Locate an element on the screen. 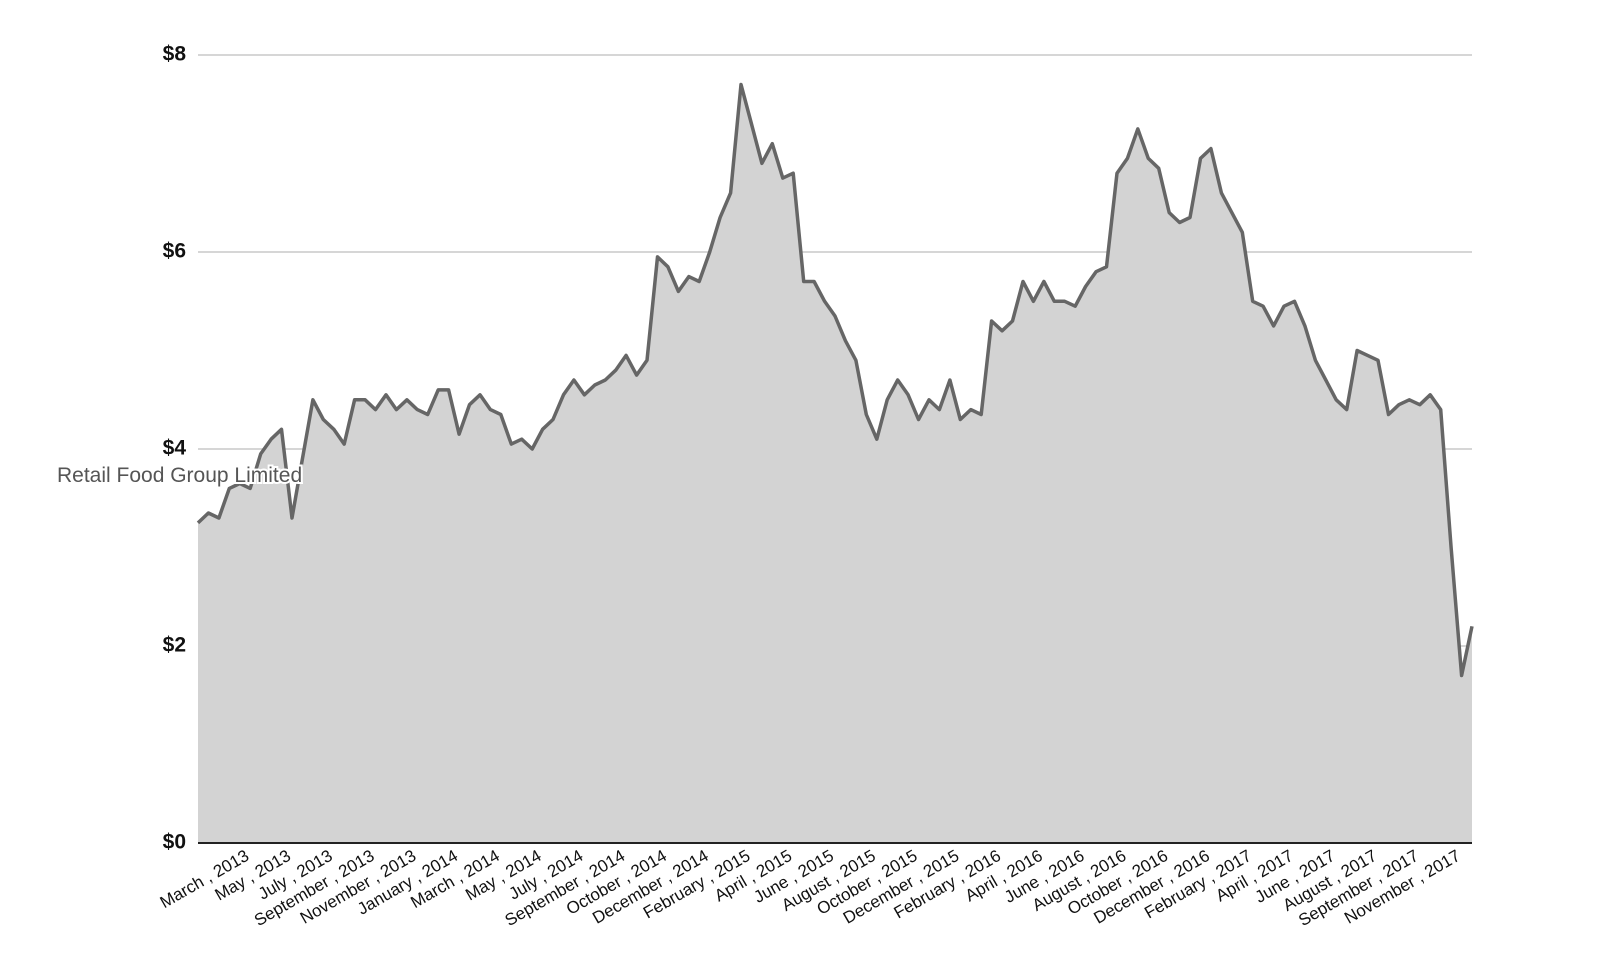 The width and height of the screenshot is (1614, 976). y-tick-label: $4 is located at coordinates (175, 448).